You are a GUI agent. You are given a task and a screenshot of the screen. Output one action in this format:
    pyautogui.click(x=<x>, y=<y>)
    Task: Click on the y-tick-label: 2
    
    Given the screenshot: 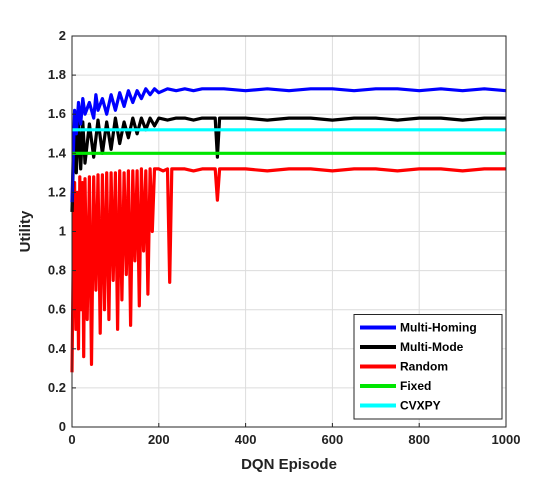 What is the action you would take?
    pyautogui.click(x=62, y=35)
    